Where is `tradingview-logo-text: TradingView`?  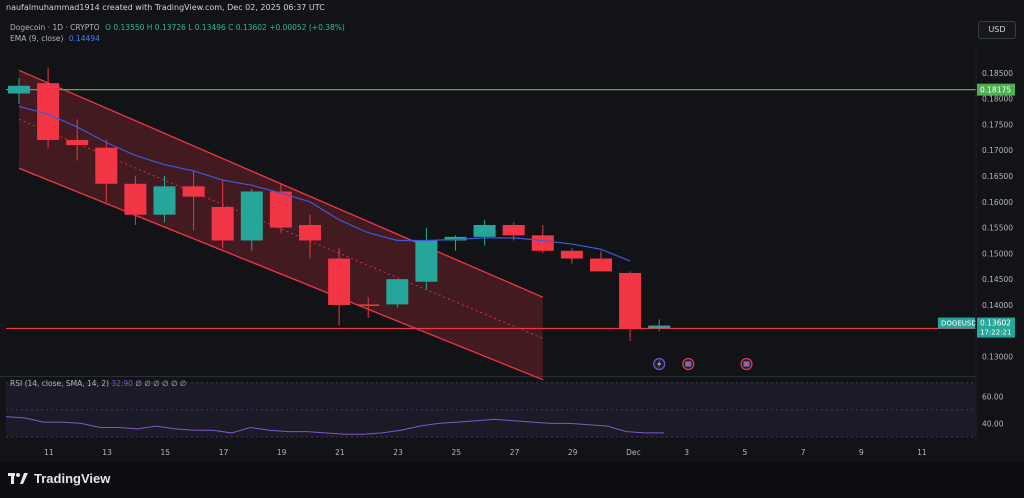 tradingview-logo-text: TradingView is located at coordinates (72, 478).